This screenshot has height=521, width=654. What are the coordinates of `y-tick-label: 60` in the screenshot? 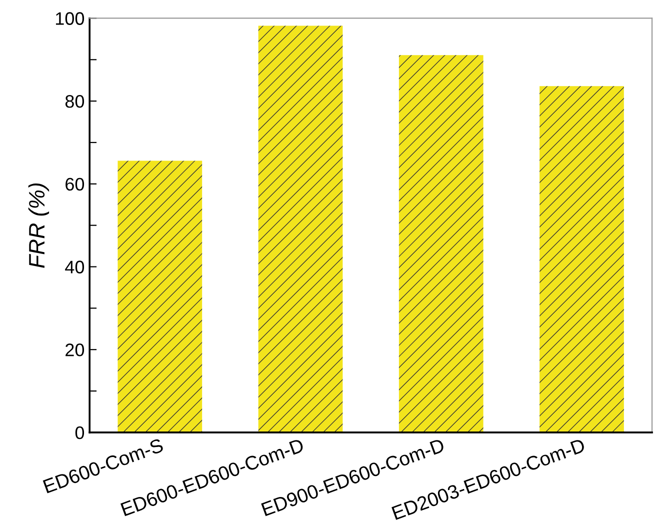 It's located at (75, 184).